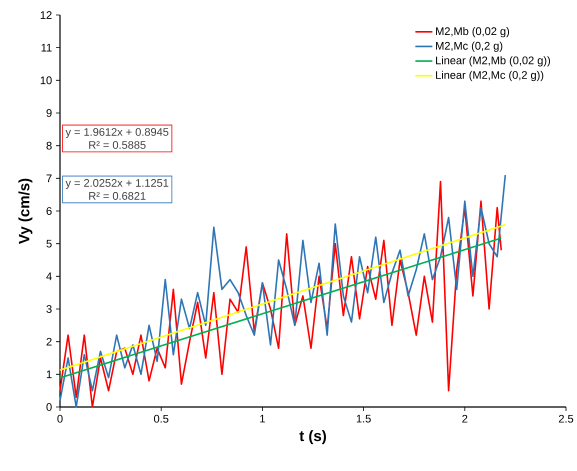 The width and height of the screenshot is (577, 471). Describe the element at coordinates (117, 184) in the screenshot. I see `annotation: y = 2.0252x + 1.1251` at that location.